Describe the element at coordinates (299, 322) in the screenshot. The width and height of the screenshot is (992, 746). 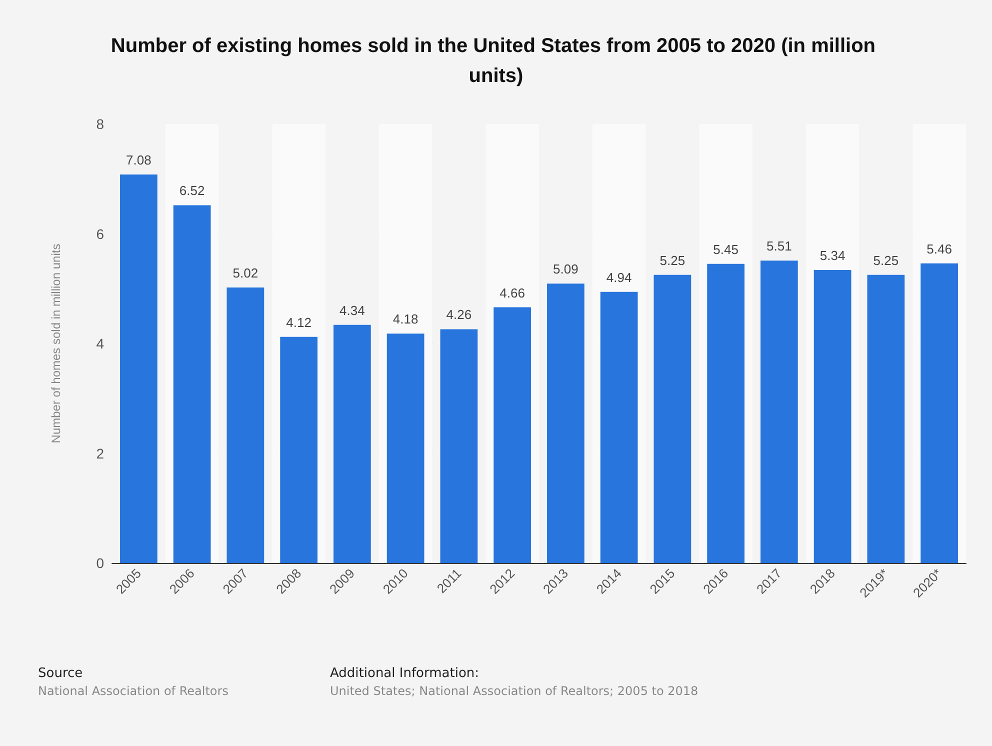
I see `data-label: 4.12` at that location.